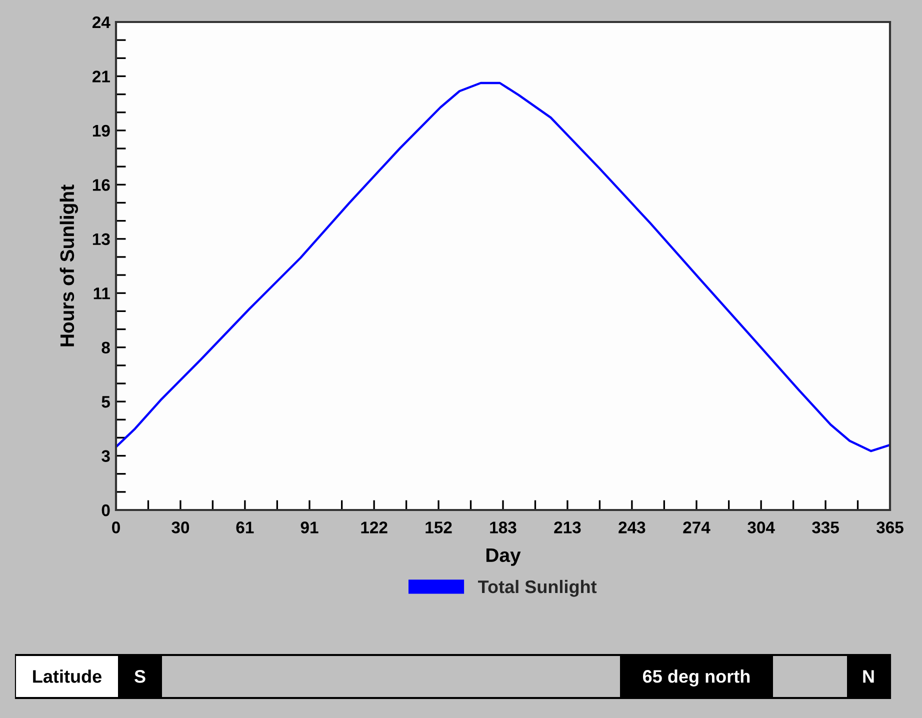 The height and width of the screenshot is (718, 922). What do you see at coordinates (106, 510) in the screenshot?
I see `y-tick-label: 0` at bounding box center [106, 510].